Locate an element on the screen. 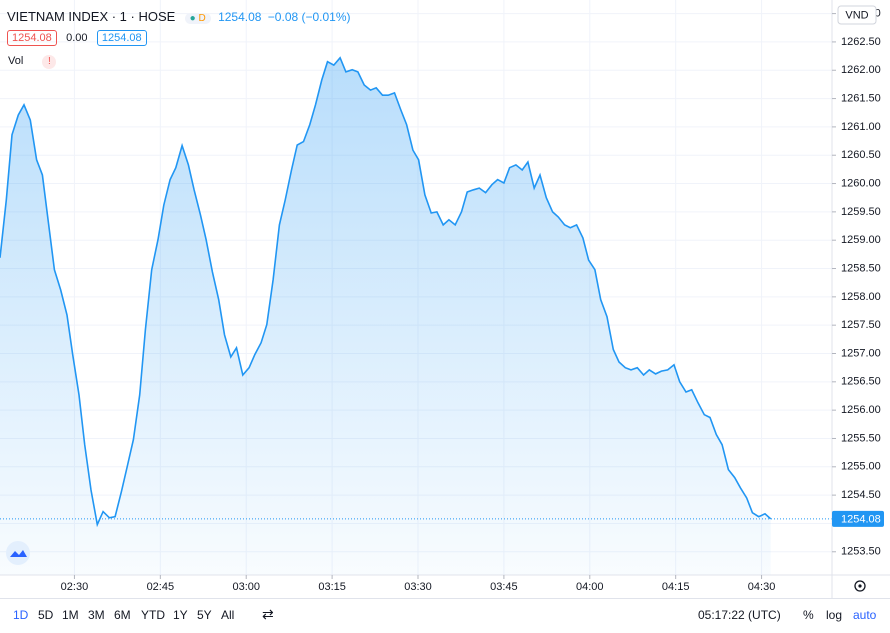 Image resolution: width=890 pixels, height=633 pixels. status: D is located at coordinates (202, 18).